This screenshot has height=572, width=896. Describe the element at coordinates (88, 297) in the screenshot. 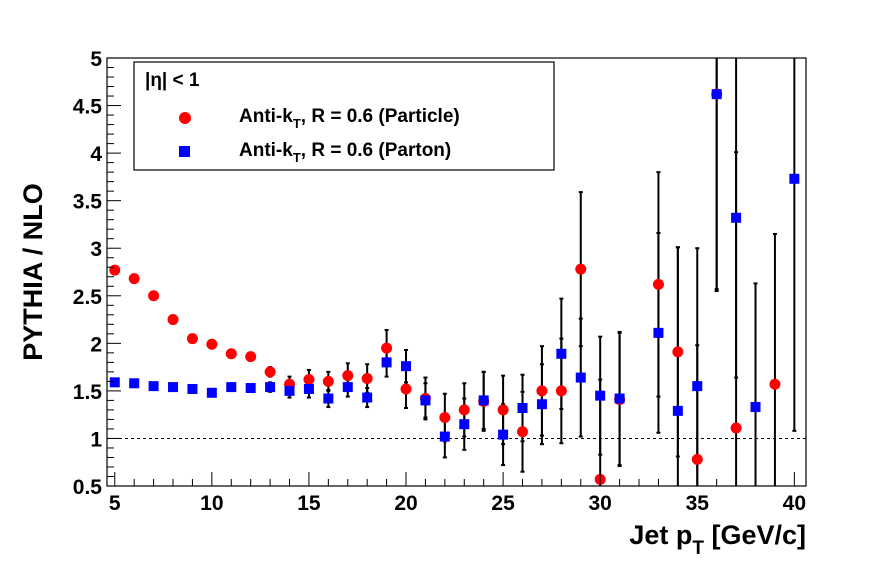

I see `y-tick-label: 2.5` at that location.